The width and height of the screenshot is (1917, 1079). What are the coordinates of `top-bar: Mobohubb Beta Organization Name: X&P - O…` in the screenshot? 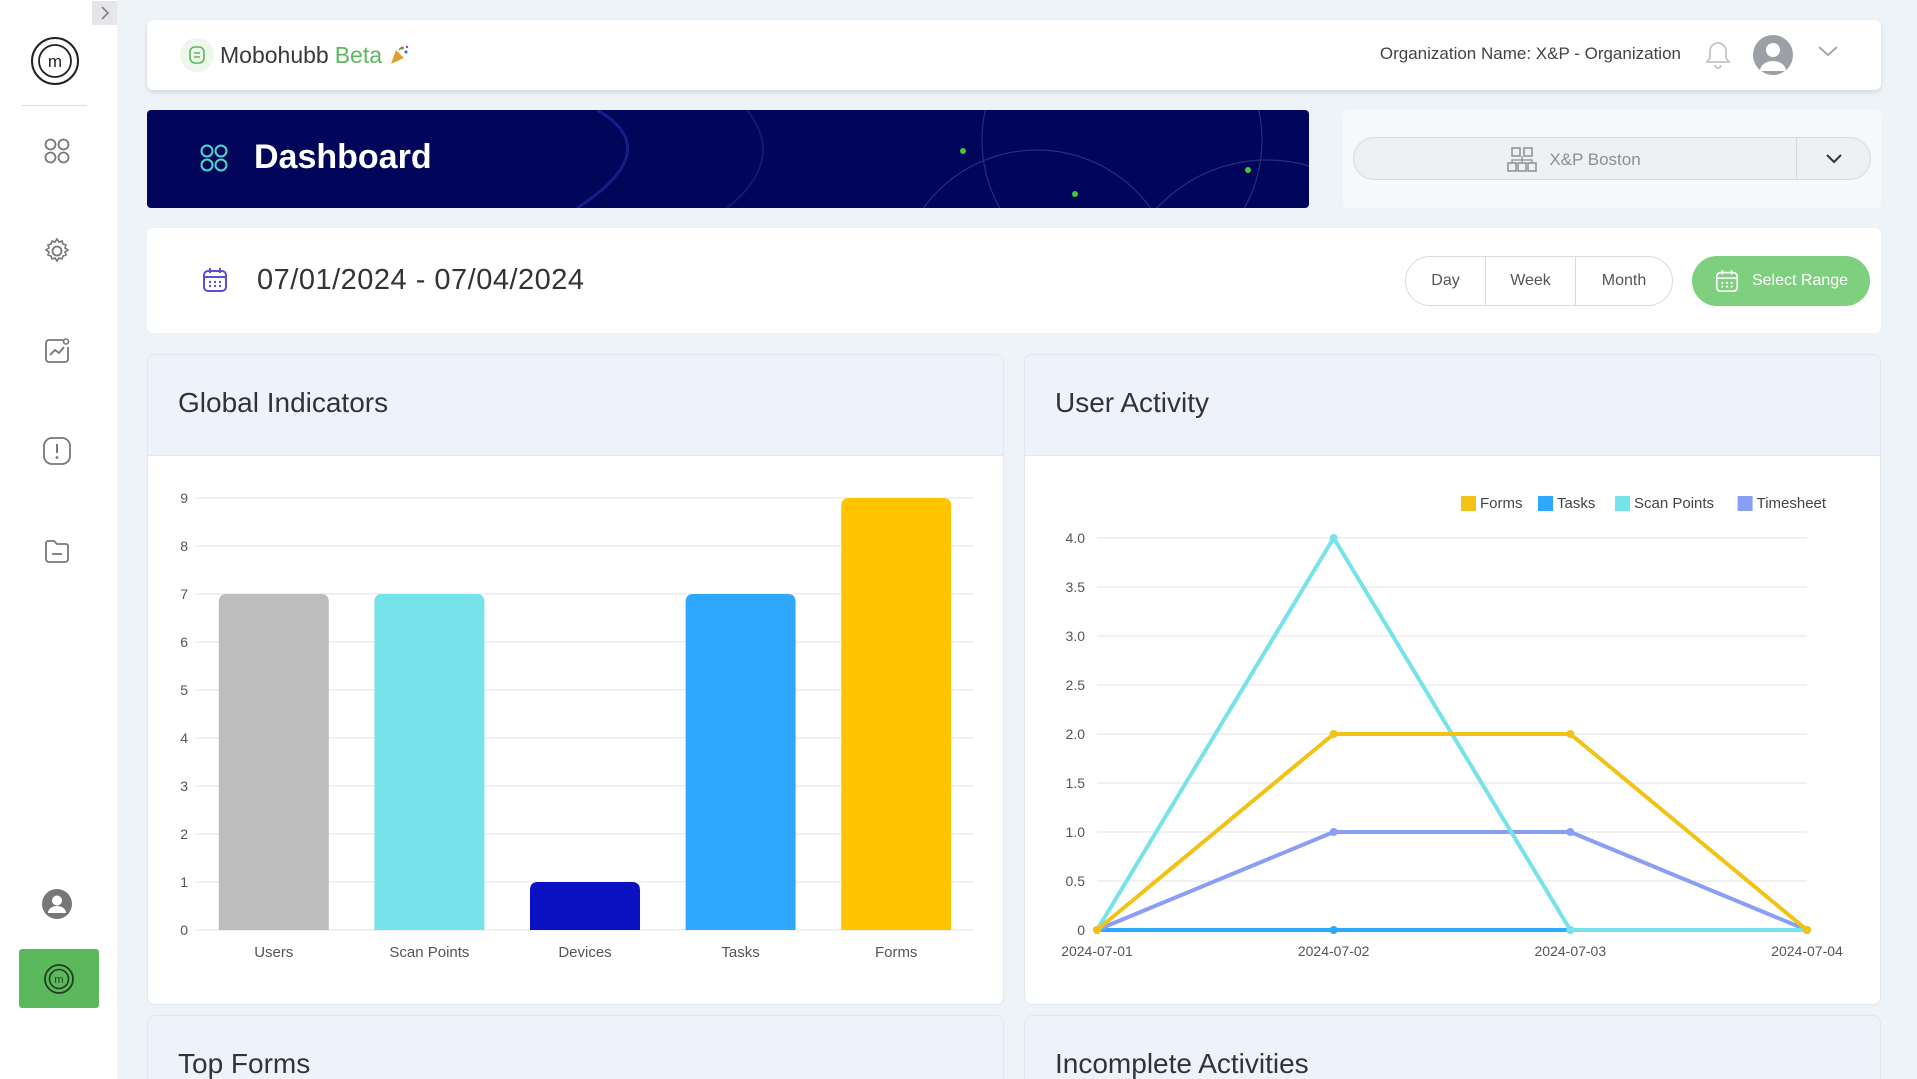 It's located at (1014, 55).